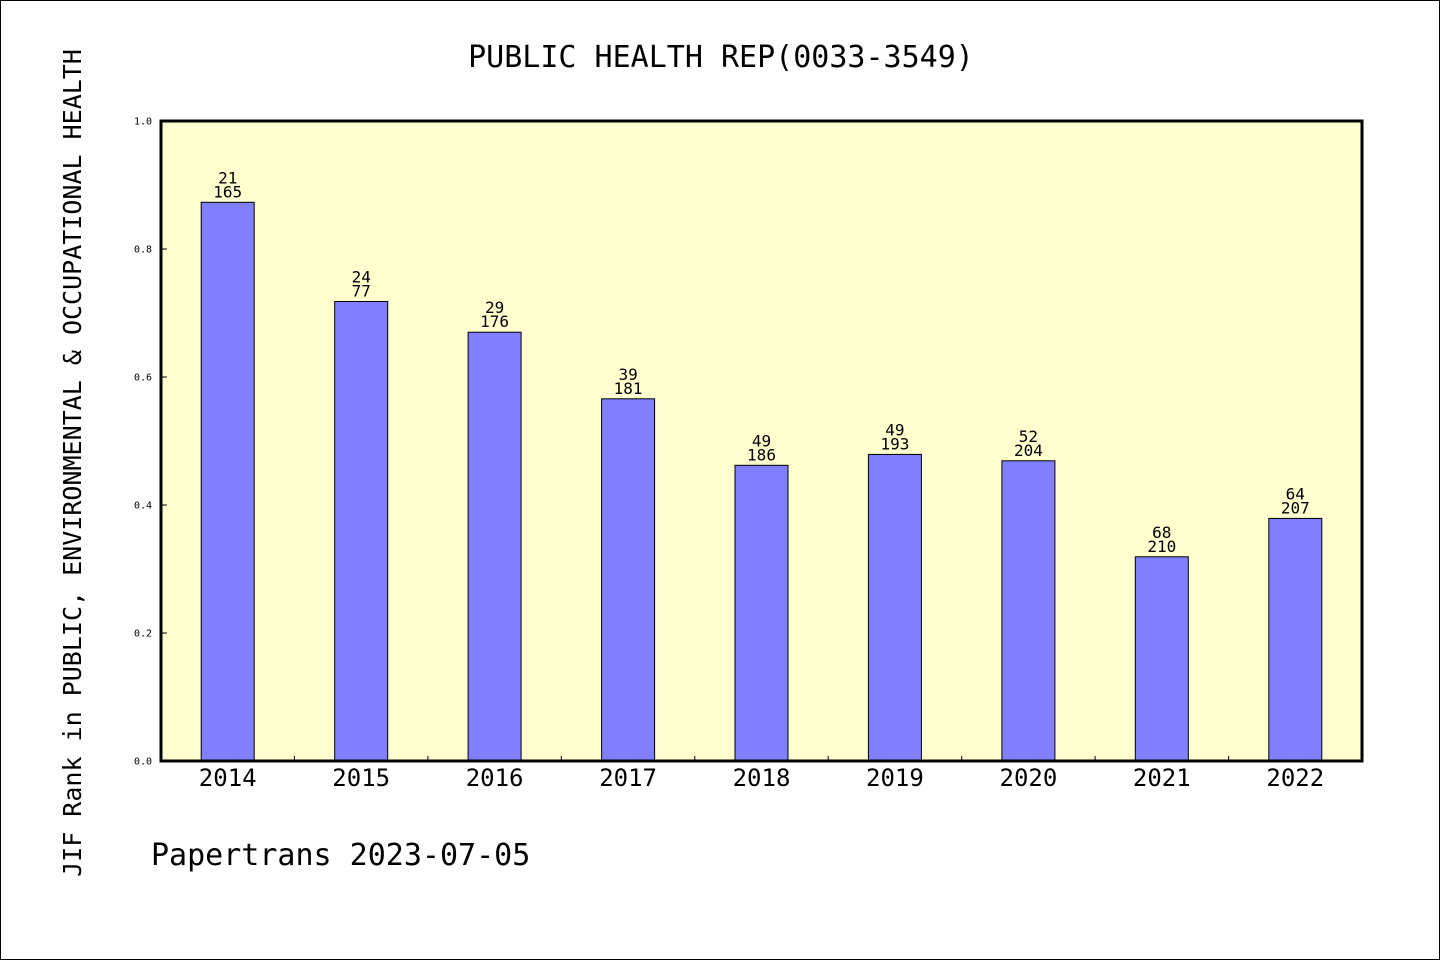 This screenshot has height=961, width=1440. I want to click on bar-label-rank-2017: 39, so click(627, 374).